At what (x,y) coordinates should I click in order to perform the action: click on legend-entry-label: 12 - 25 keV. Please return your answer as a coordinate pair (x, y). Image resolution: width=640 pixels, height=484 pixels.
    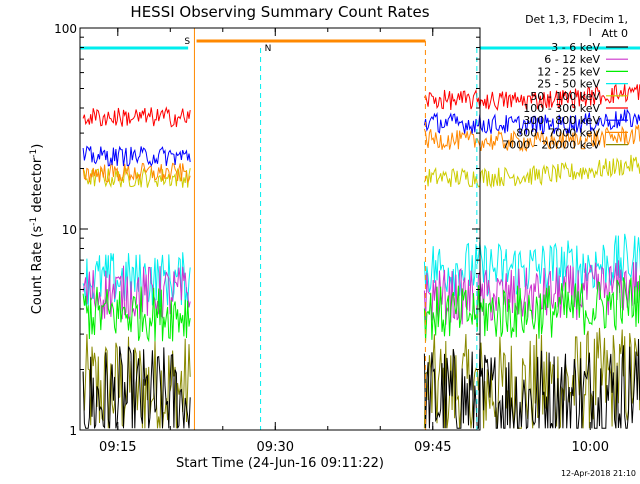
    Looking at the image, I should click on (568, 71).